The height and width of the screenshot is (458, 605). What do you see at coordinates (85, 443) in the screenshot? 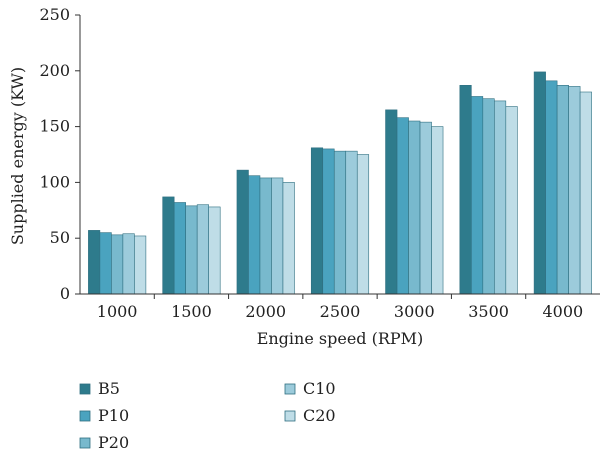
I see `legend-swatch-p20` at bounding box center [85, 443].